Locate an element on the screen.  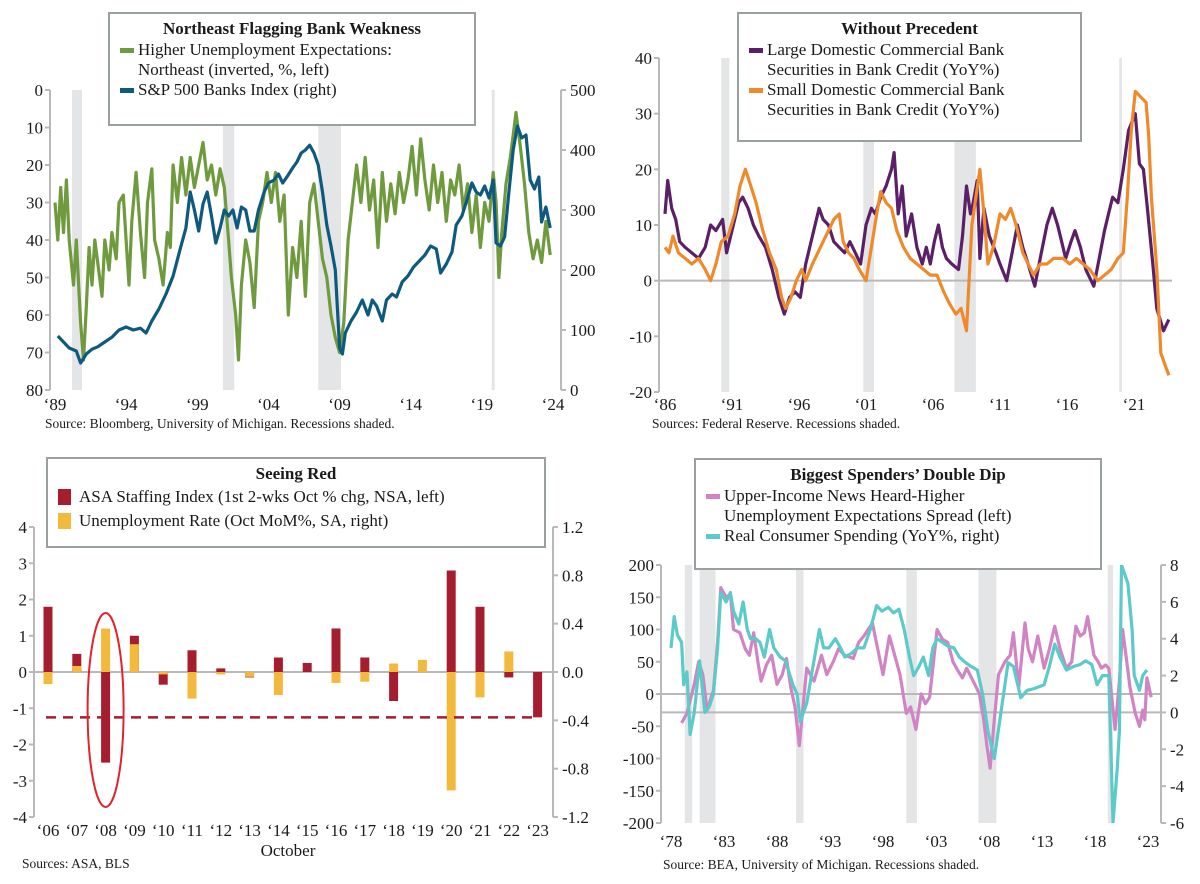
y-right-tick-label: 200 is located at coordinates (583, 270).